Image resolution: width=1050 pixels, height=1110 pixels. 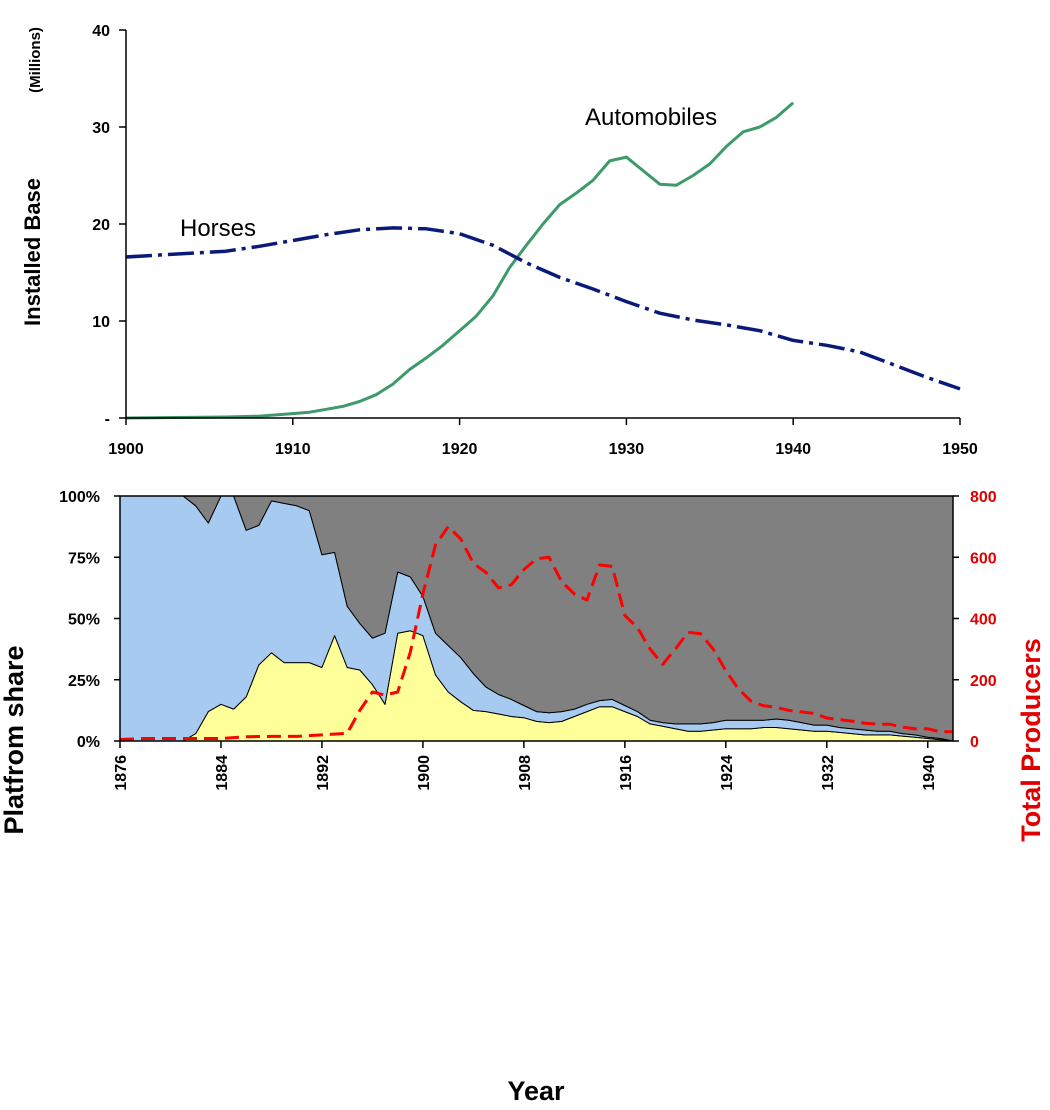 I want to click on bottom-y2-tick-label: 0, so click(x=974, y=742).